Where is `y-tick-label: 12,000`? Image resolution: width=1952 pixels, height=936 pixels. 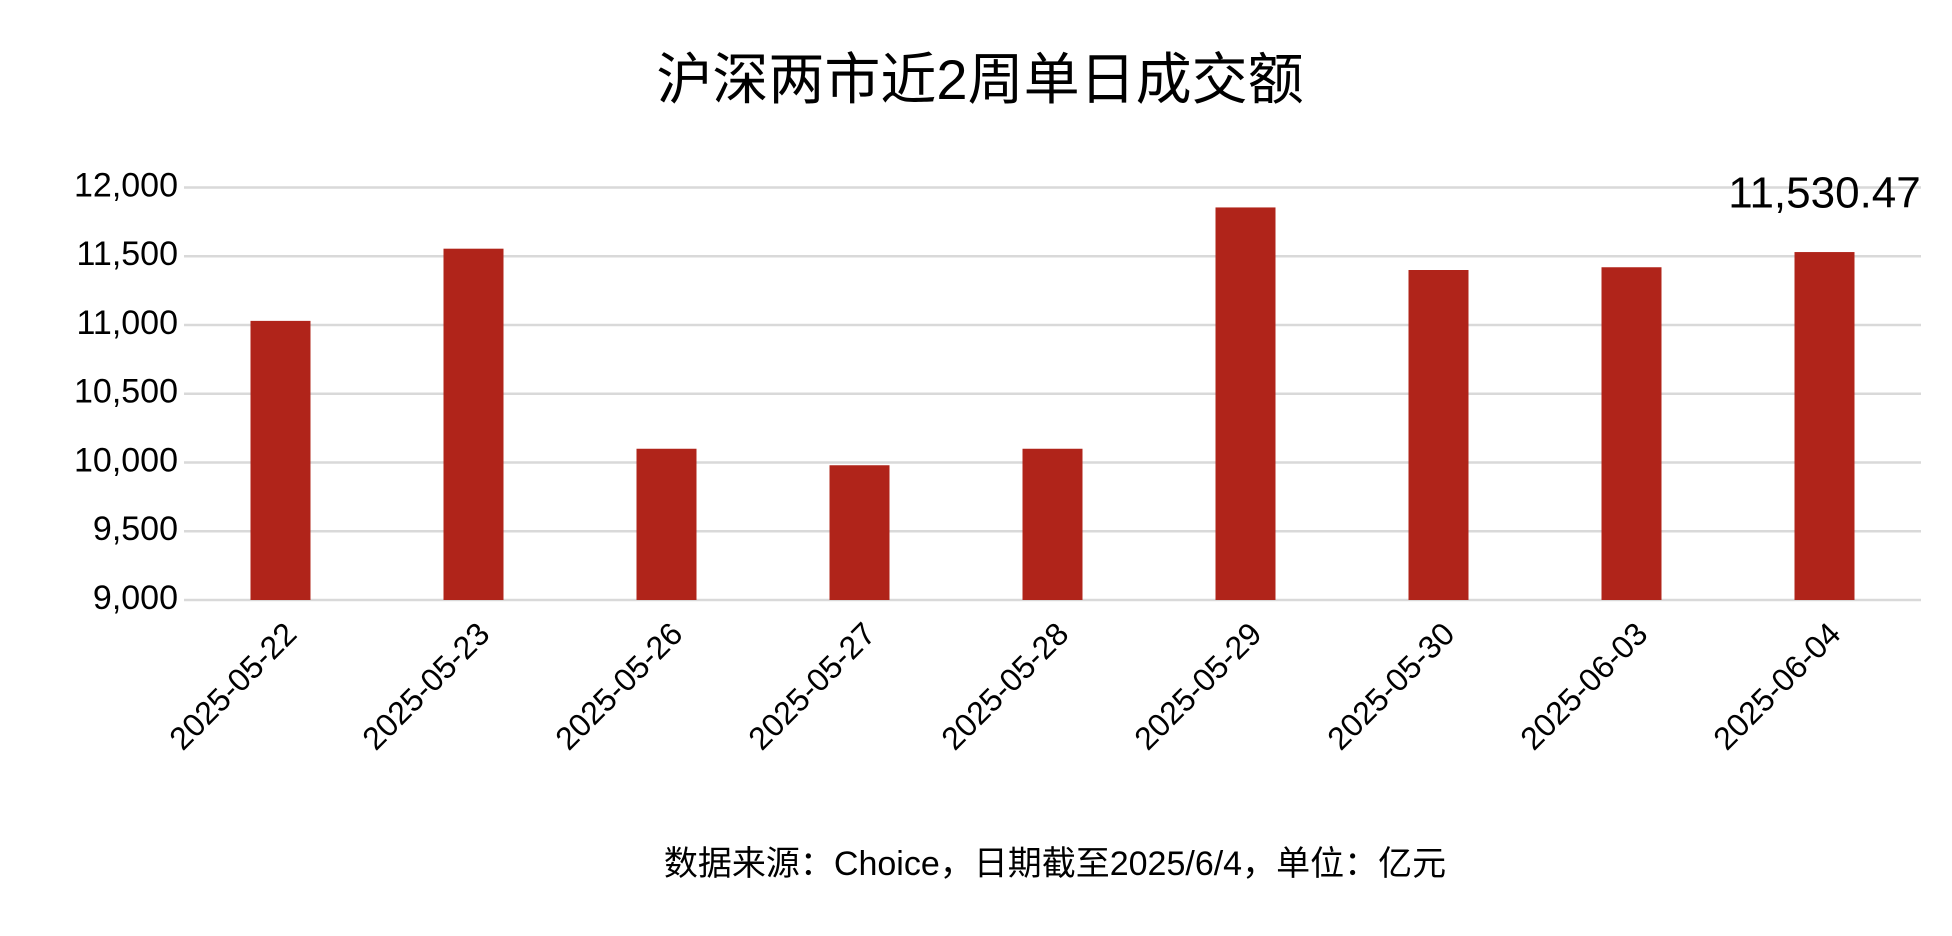
y-tick-label: 12,000 is located at coordinates (126, 185).